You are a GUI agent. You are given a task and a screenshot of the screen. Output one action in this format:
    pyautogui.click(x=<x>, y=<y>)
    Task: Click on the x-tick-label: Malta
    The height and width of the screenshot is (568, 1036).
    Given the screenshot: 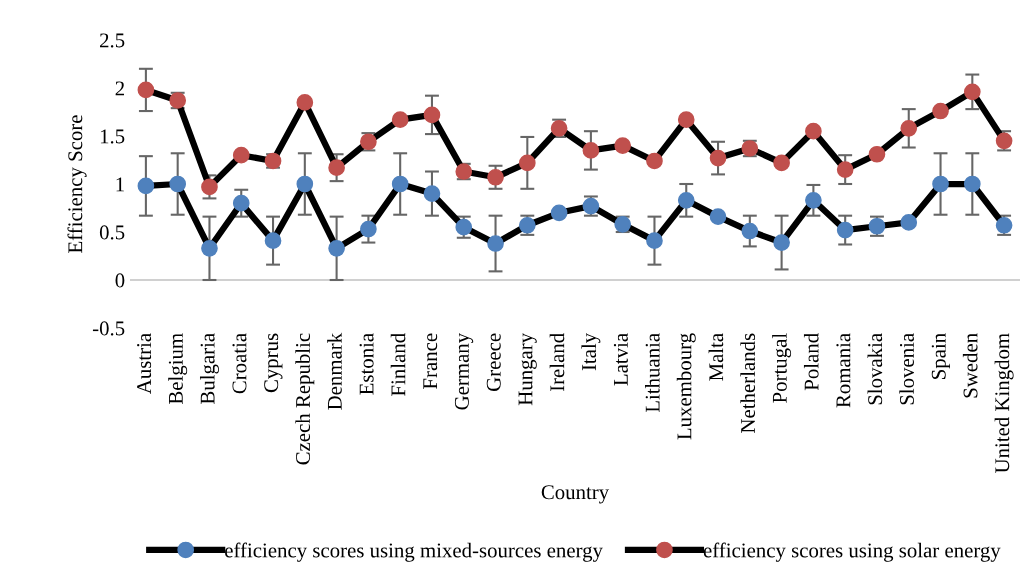 What is the action you would take?
    pyautogui.click(x=716, y=357)
    